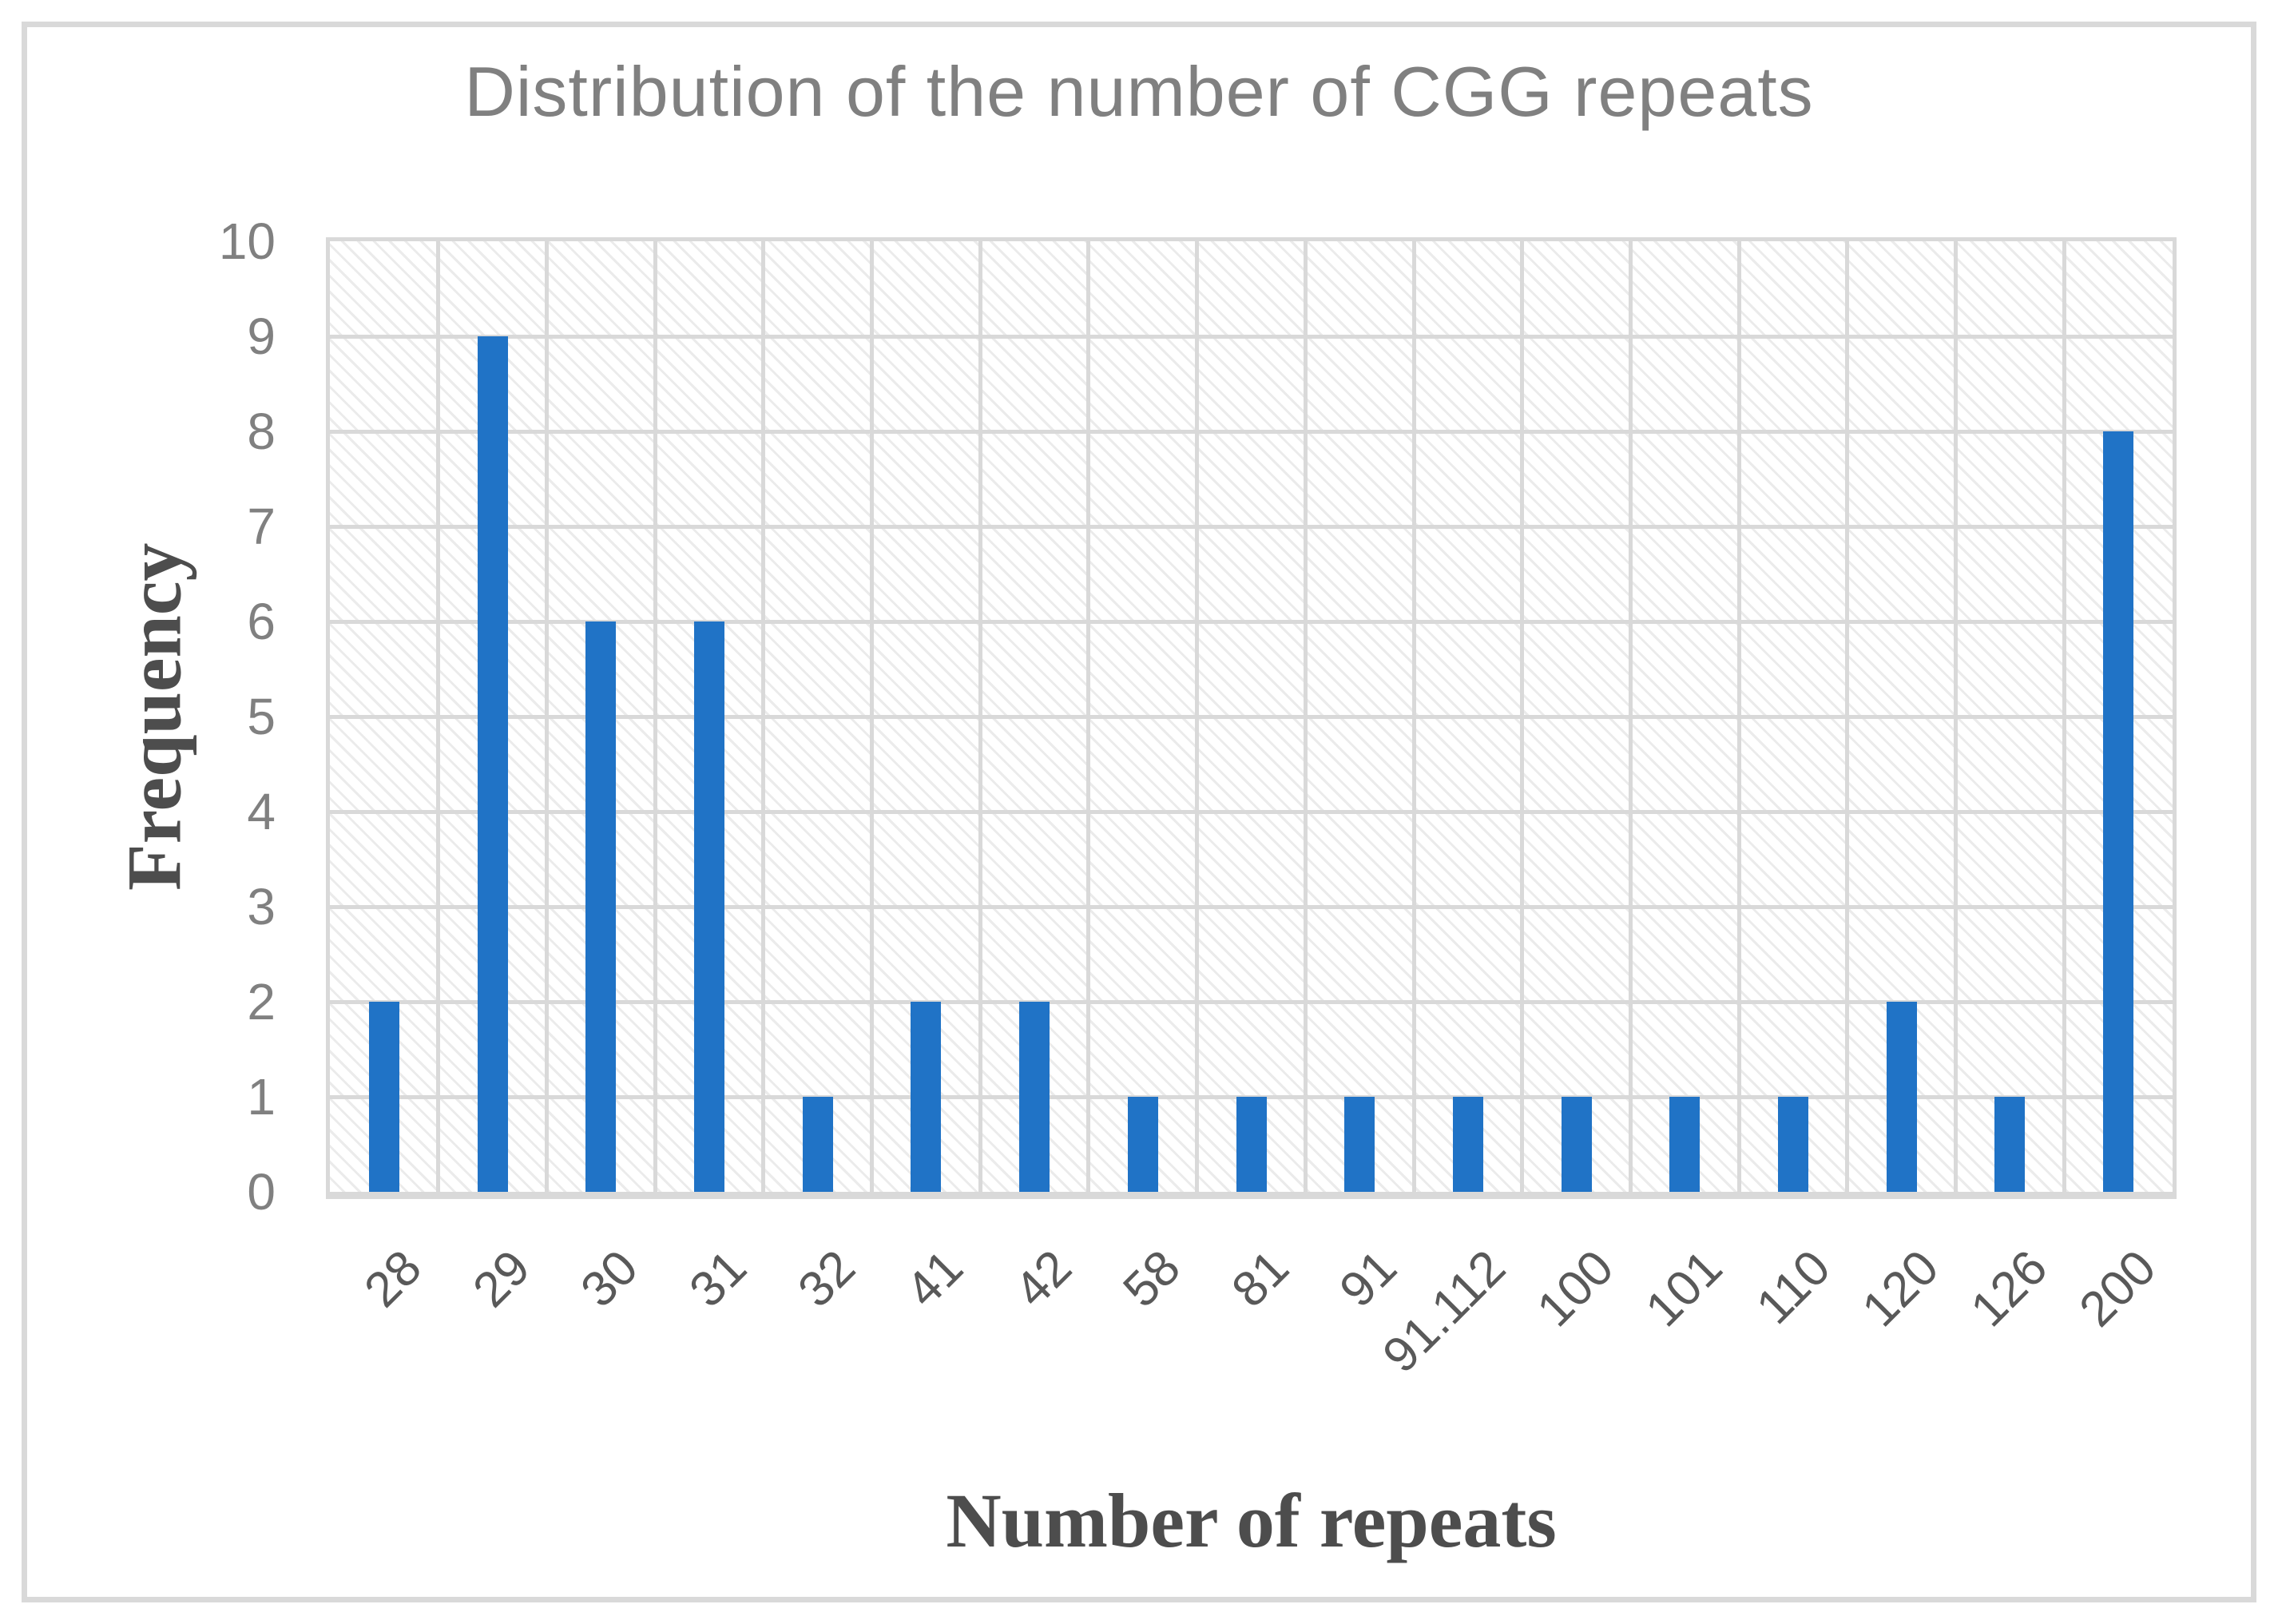 The image size is (2278, 1624). I want to click on x-tick-label: 29, so click(501, 1279).